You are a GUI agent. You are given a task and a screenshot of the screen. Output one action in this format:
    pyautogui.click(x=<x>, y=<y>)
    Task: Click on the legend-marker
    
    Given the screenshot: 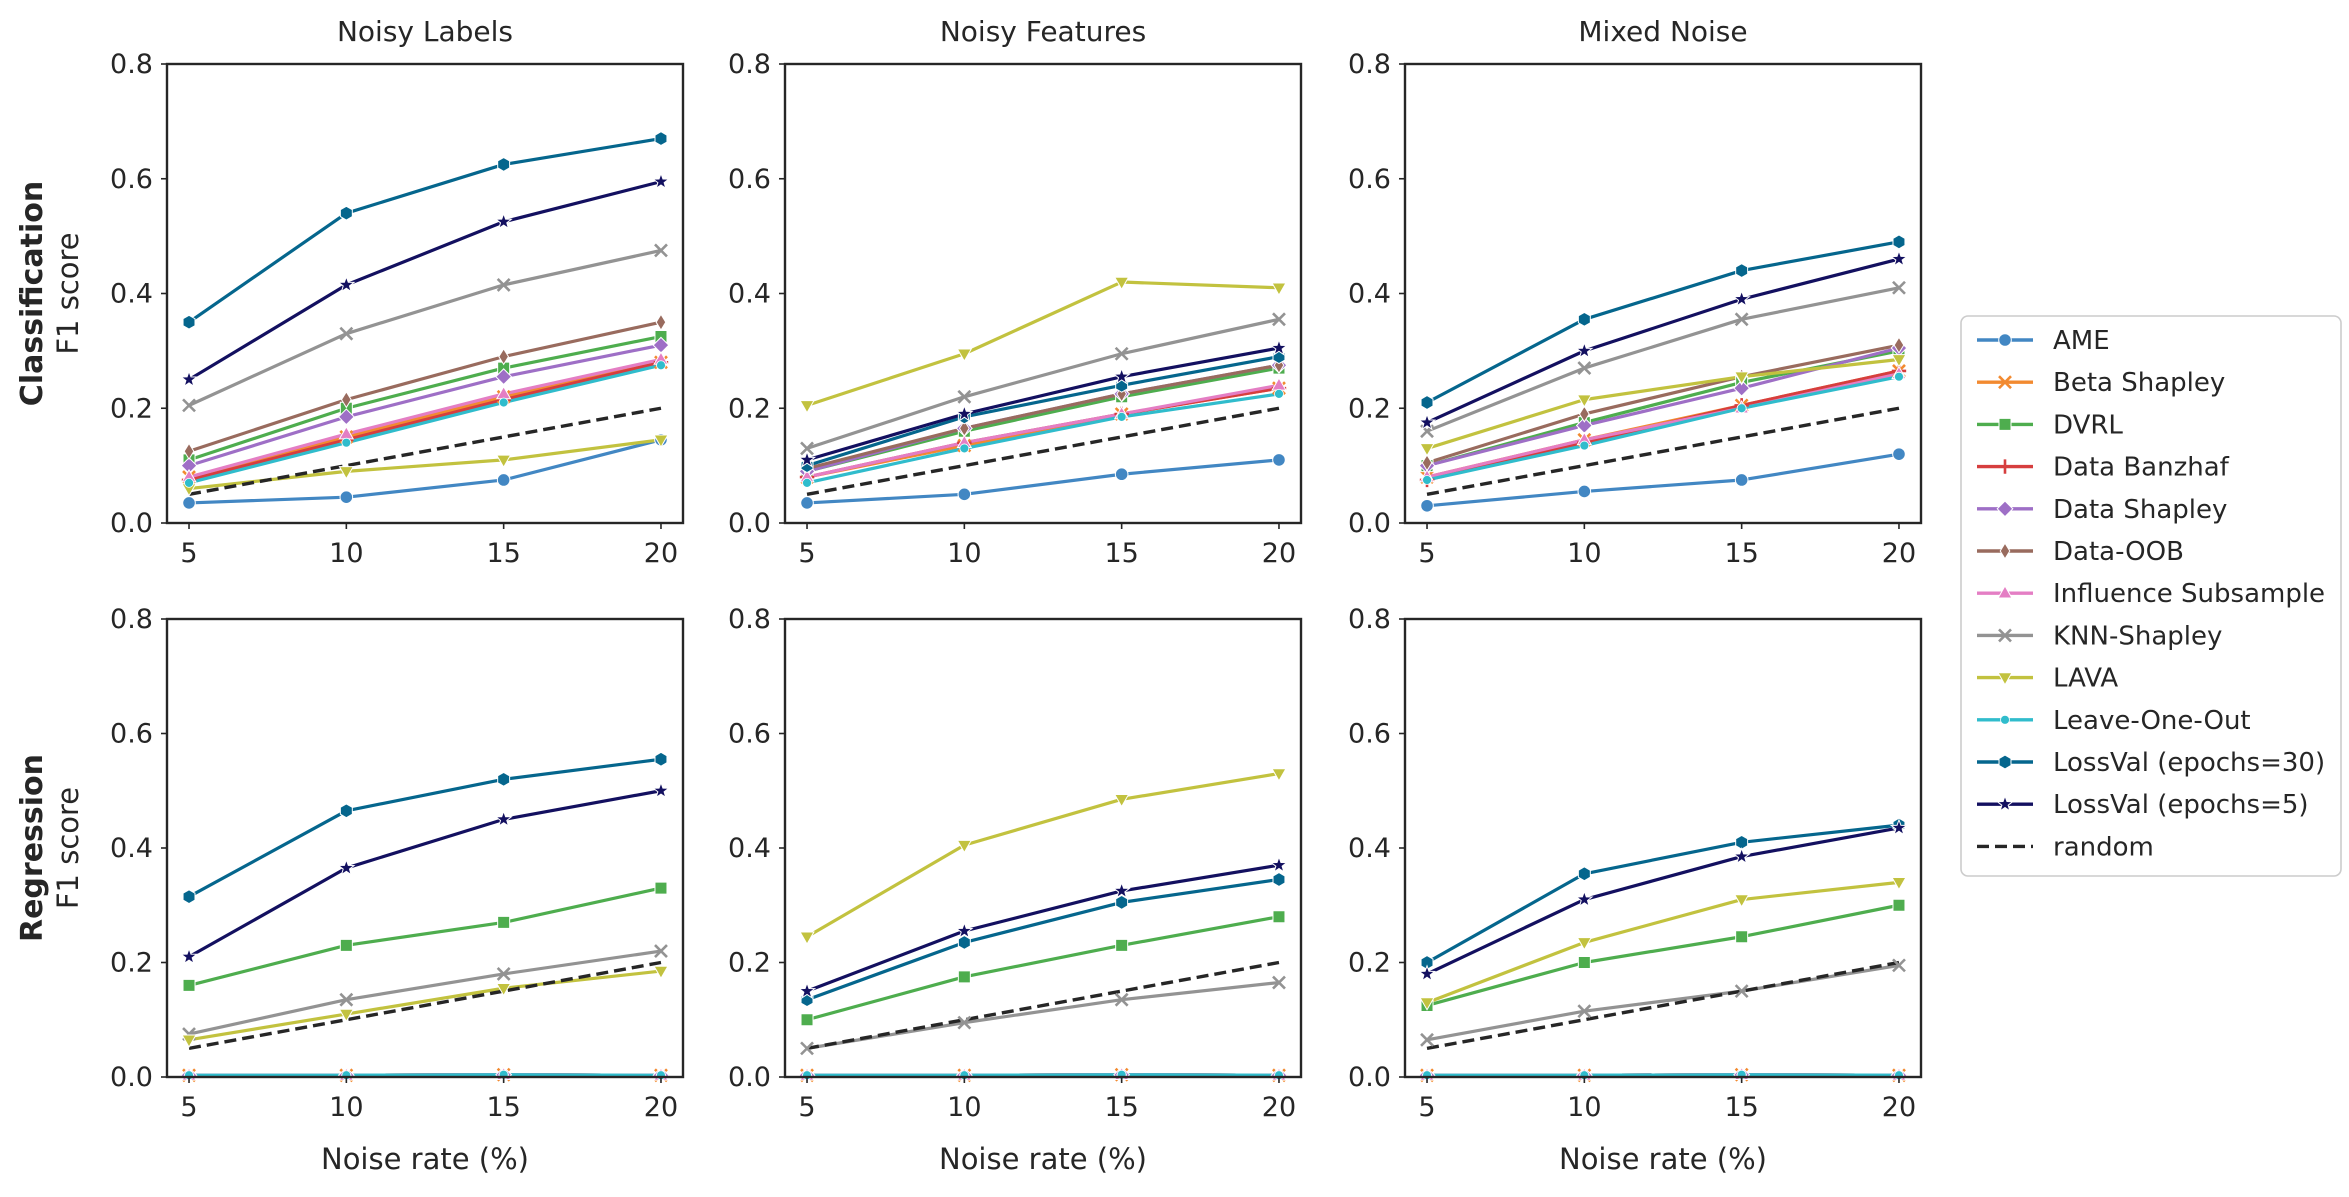 What is the action you would take?
    pyautogui.click(x=2005, y=803)
    